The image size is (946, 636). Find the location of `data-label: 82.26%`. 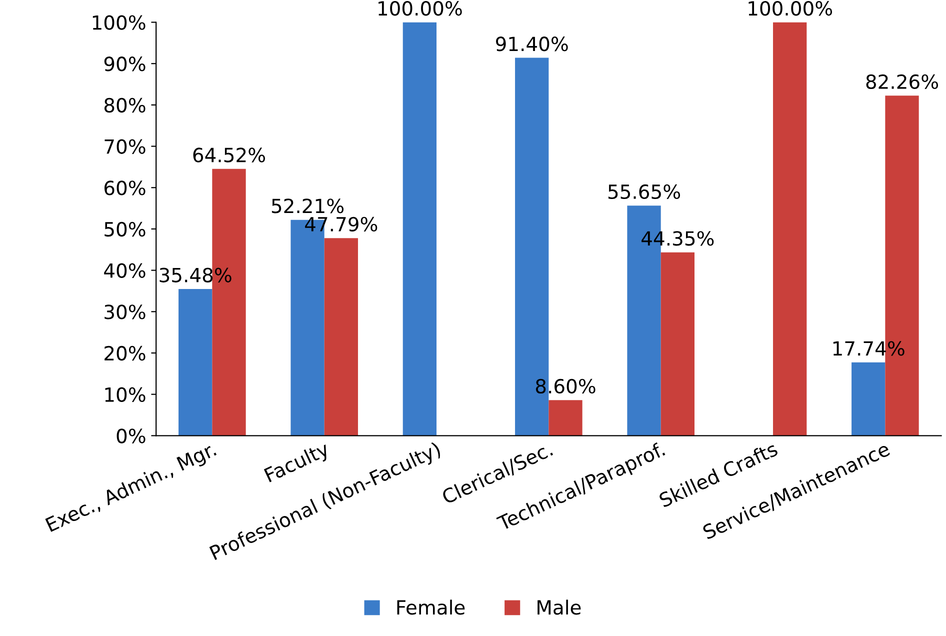

data-label: 82.26% is located at coordinates (902, 82).